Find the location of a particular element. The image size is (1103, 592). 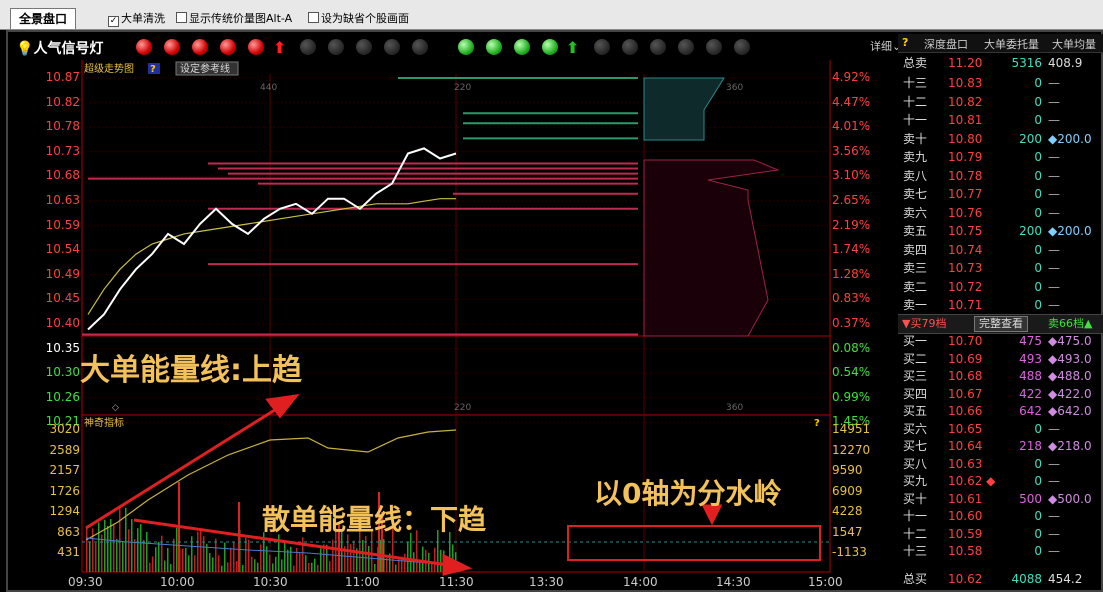

depth-row: 买三 10.68 488 ◆488.0 is located at coordinates (1000, 376).